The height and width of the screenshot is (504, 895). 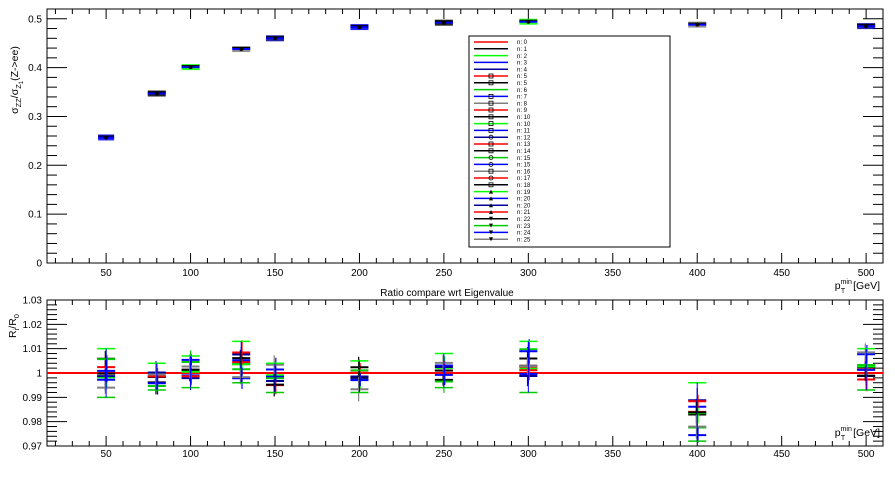 I want to click on legend-label: n: 8, so click(x=522, y=104).